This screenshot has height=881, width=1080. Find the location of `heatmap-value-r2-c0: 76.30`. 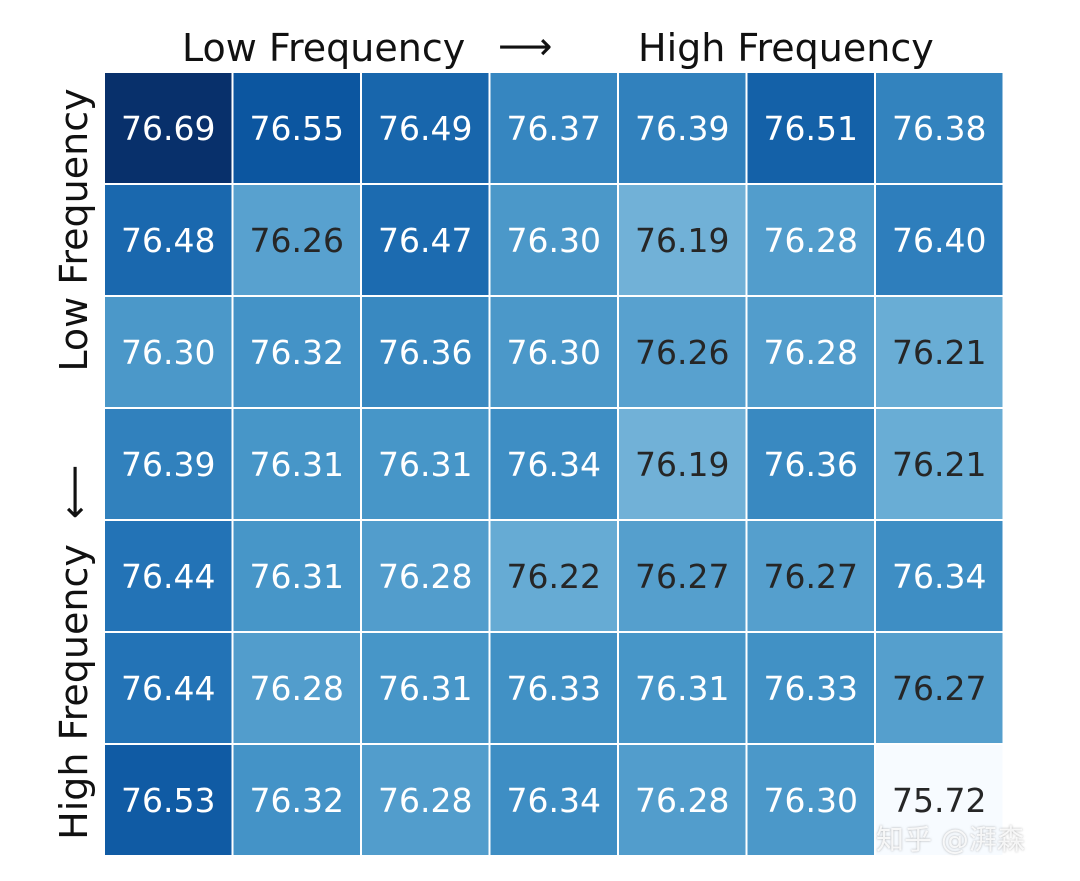

heatmap-value-r2-c0: 76.30 is located at coordinates (168, 352).